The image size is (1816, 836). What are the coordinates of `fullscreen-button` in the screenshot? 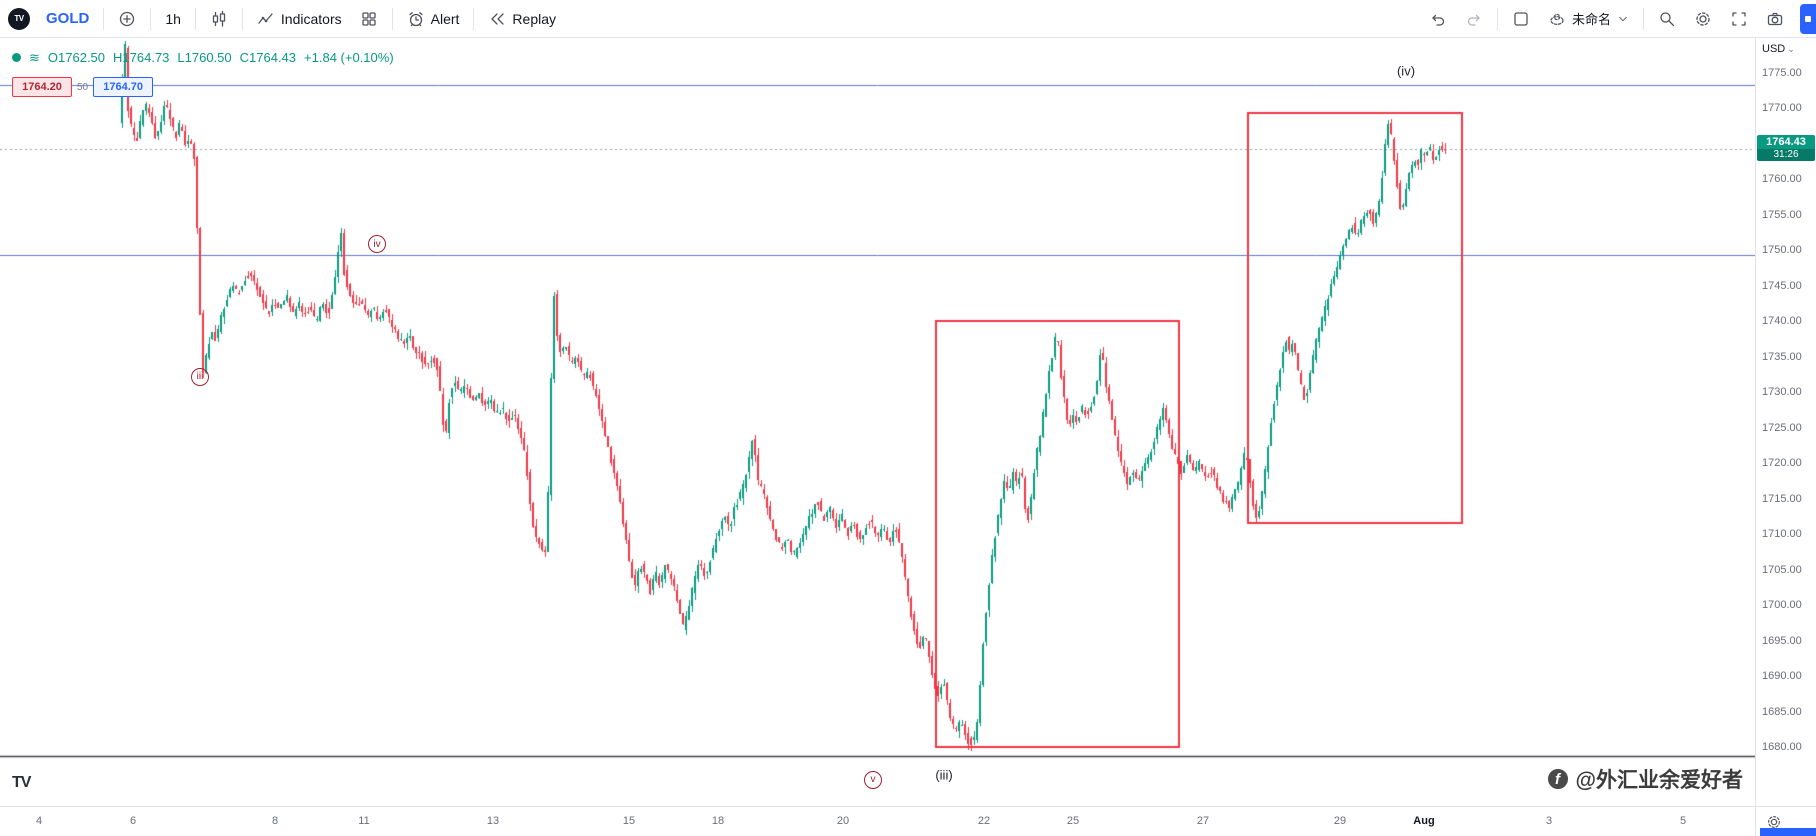 It's located at (1739, 19).